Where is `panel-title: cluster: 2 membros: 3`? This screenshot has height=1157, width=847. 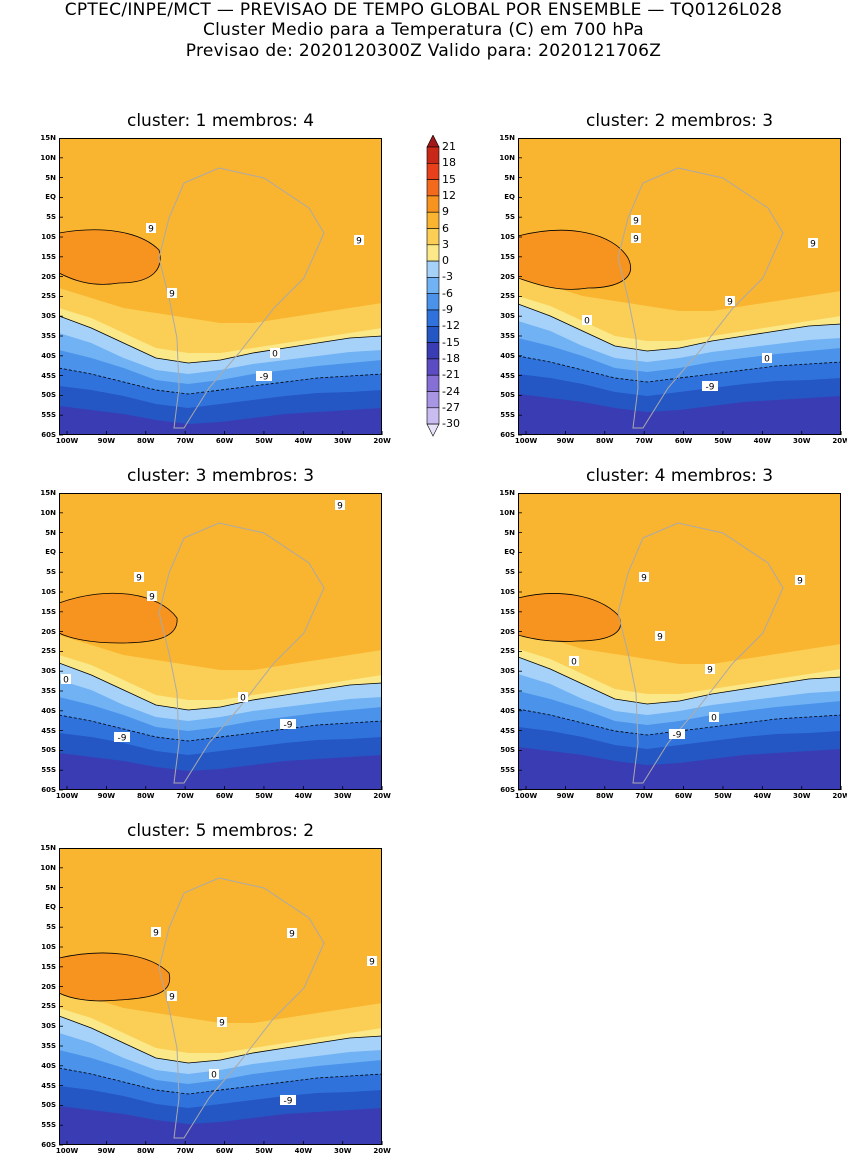 panel-title: cluster: 2 membros: 3 is located at coordinates (679, 121).